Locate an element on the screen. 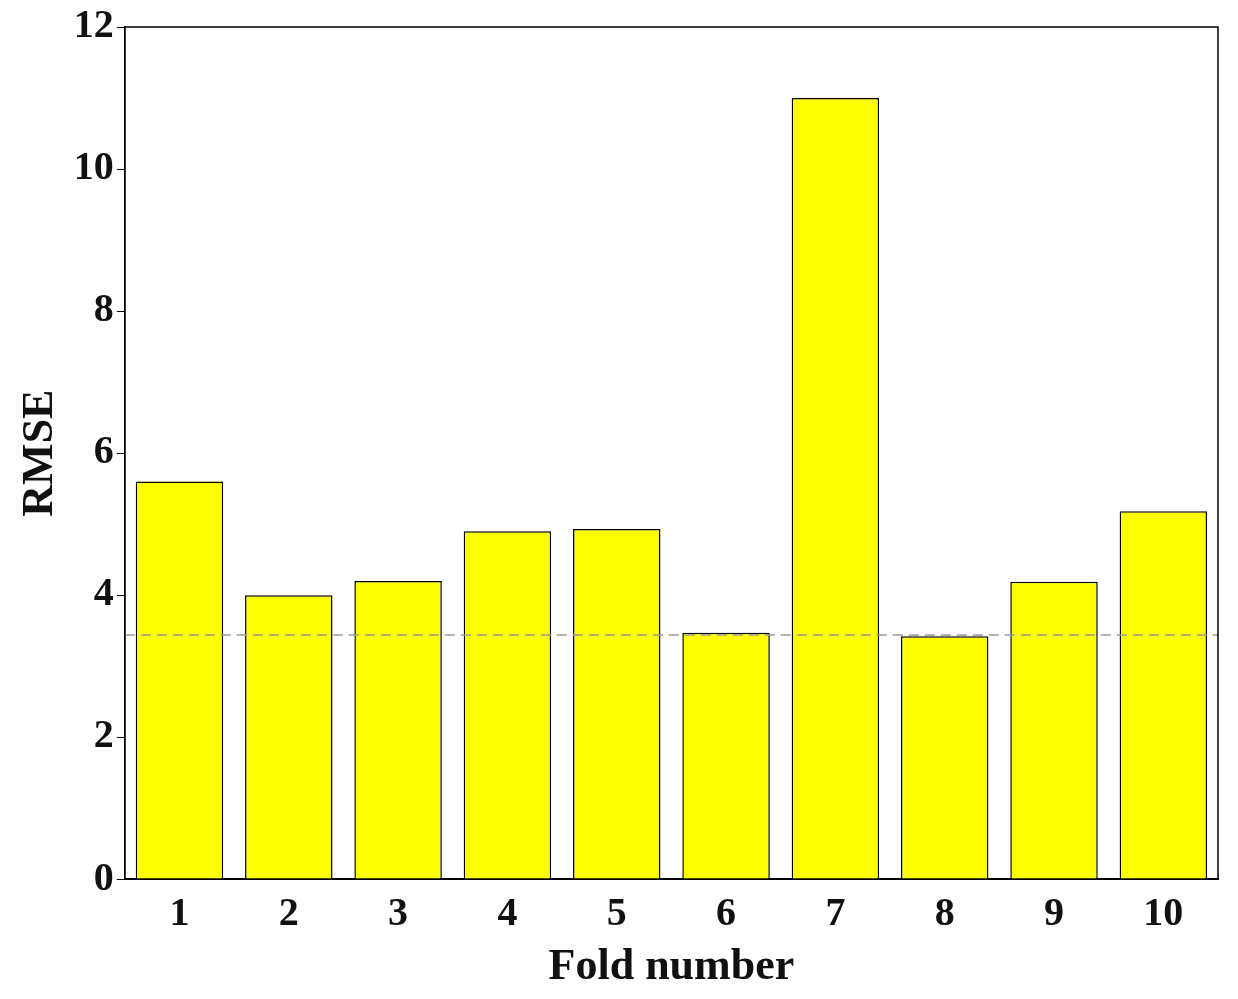 This screenshot has width=1238, height=999. x-tick-label: 10 is located at coordinates (1163, 911).